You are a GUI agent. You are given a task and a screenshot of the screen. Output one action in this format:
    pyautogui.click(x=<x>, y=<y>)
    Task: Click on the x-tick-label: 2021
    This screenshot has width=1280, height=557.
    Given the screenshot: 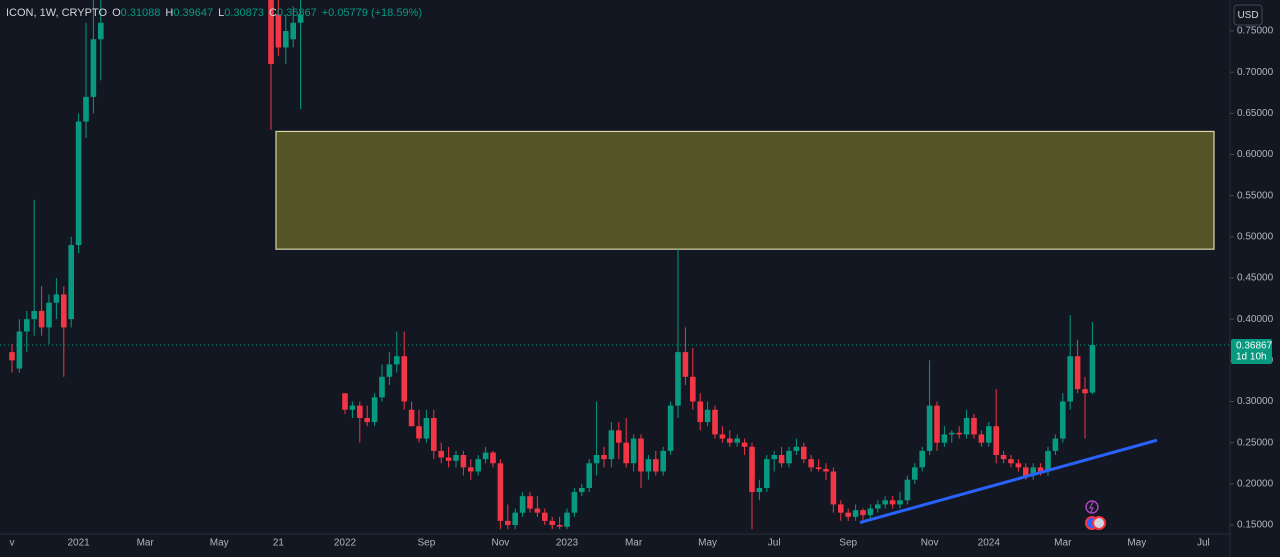 What is the action you would take?
    pyautogui.click(x=78, y=543)
    